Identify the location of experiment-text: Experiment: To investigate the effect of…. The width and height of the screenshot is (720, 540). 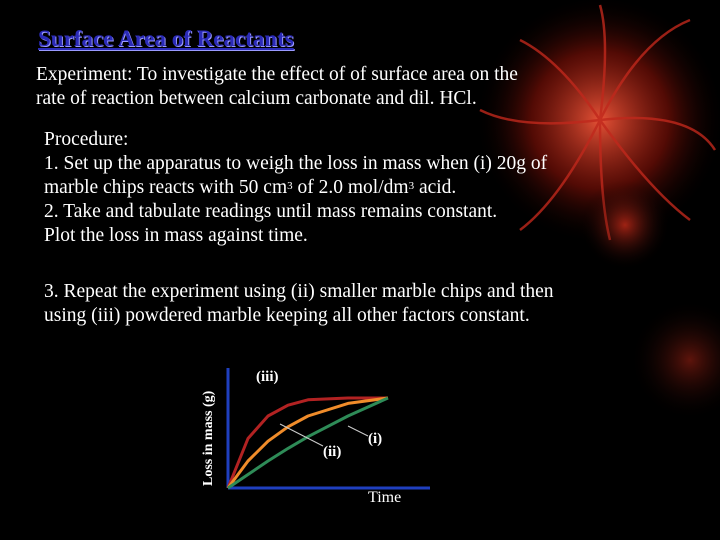
(277, 87).